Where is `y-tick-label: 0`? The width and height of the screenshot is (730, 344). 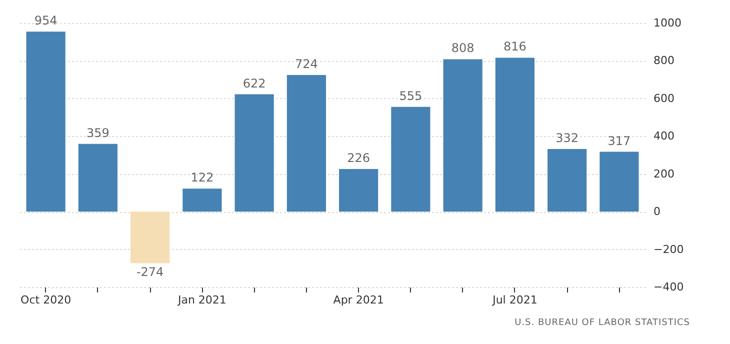 y-tick-label: 0 is located at coordinates (657, 211).